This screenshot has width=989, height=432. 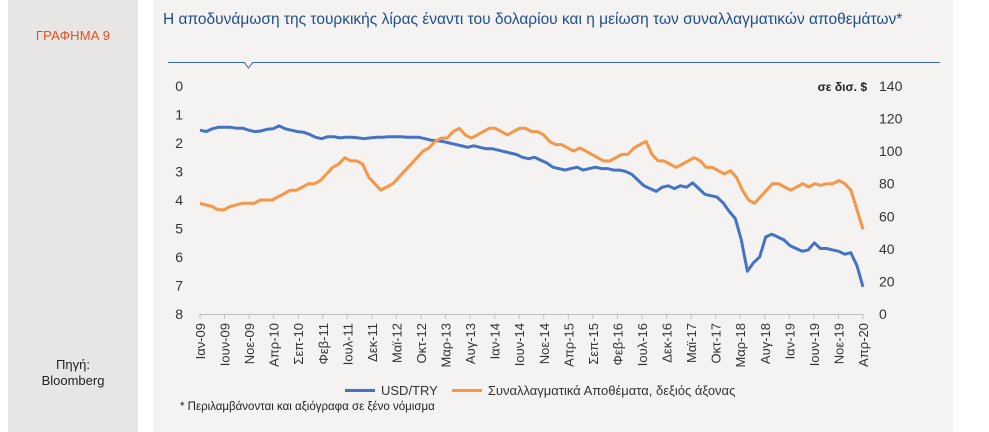 I want to click on left-axis-tick-label: 4, so click(x=179, y=200).